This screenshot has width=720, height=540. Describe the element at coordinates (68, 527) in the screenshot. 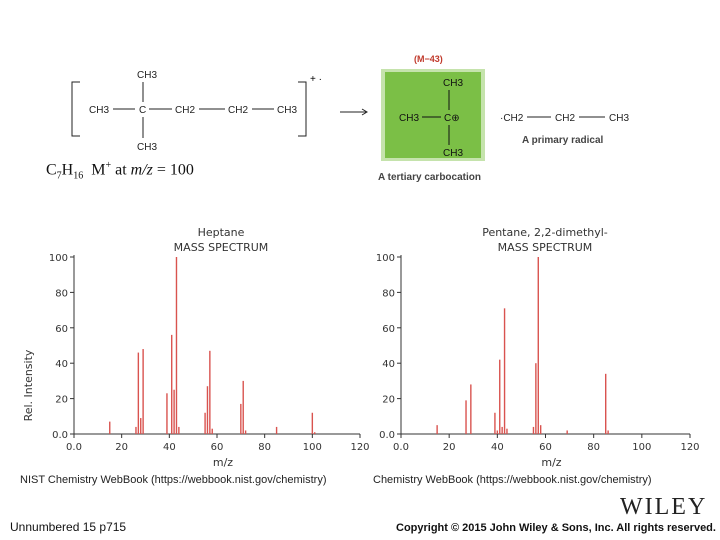

I see `slide-reference: Unnumbered 15 p715` at that location.